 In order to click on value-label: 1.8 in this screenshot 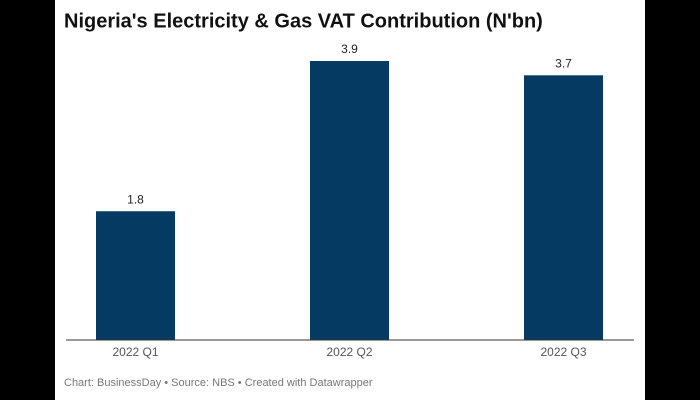, I will do `click(135, 199)`.